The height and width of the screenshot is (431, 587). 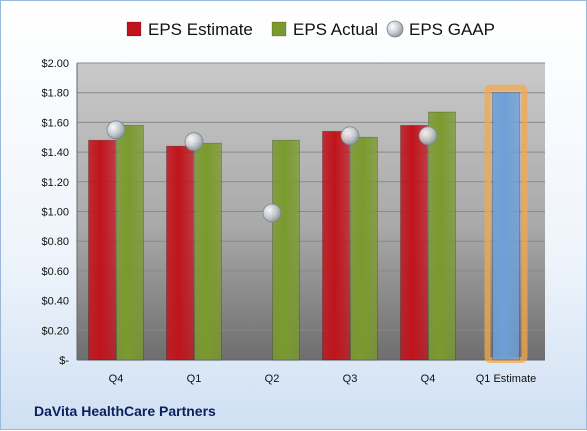 I want to click on y-tick-label: $1.80, so click(x=55, y=94).